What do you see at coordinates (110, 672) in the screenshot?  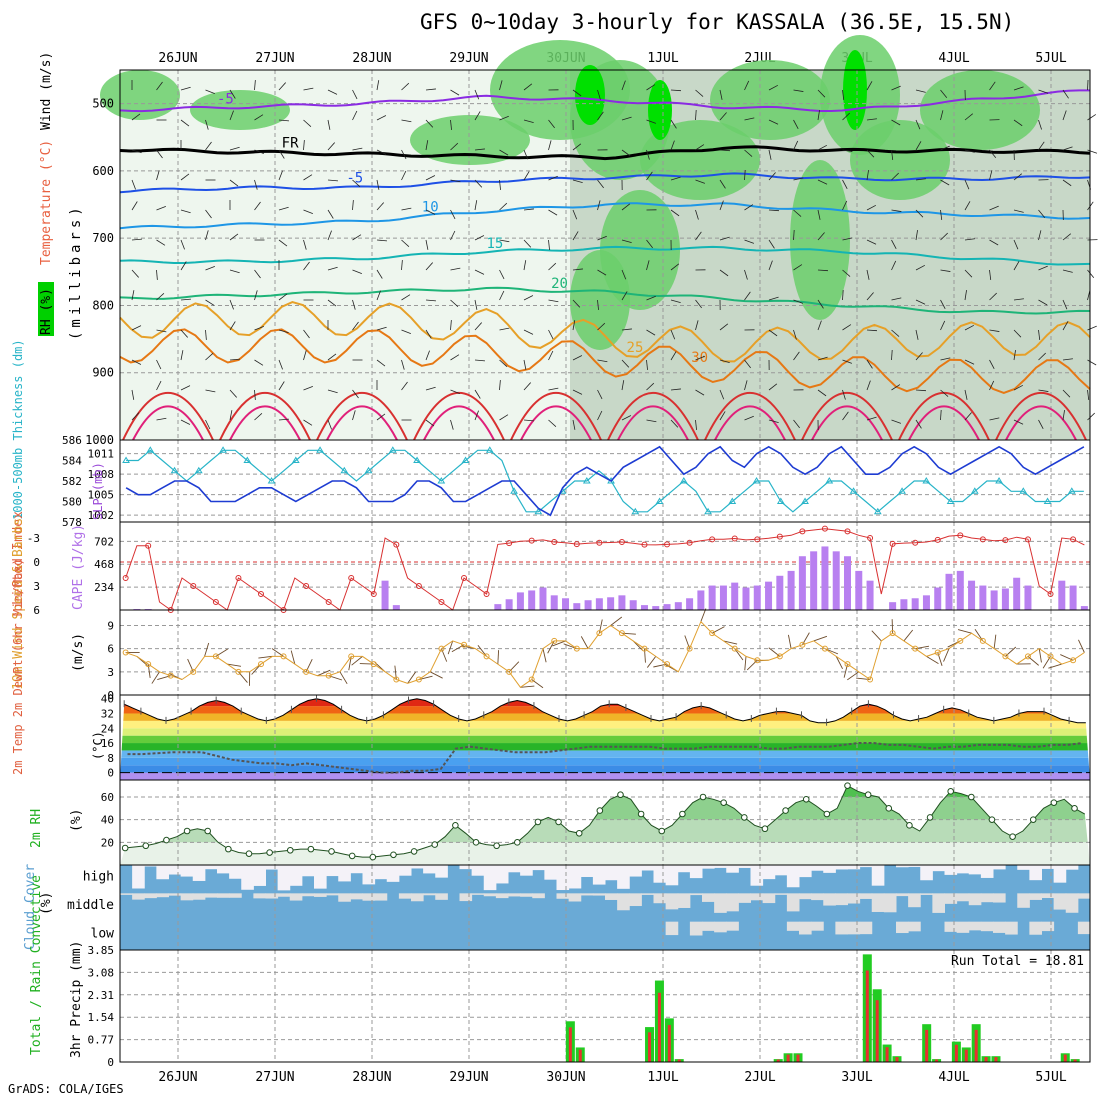 I see `wind10-ytick-1: 3` at bounding box center [110, 672].